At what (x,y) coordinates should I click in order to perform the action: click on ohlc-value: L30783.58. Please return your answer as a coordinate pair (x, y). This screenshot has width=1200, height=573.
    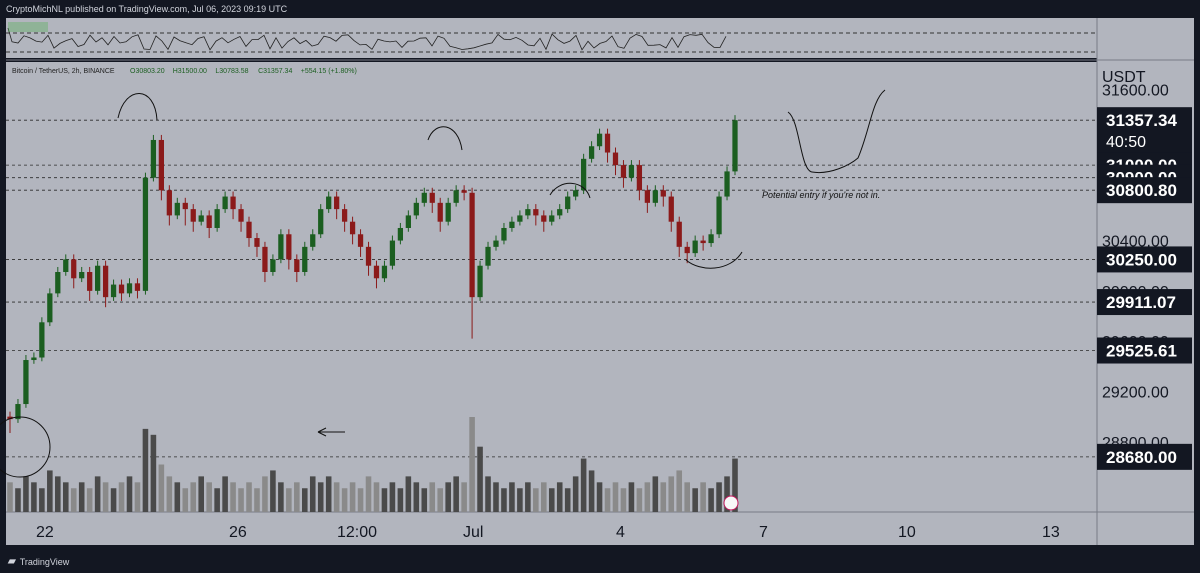
    Looking at the image, I should click on (231, 71).